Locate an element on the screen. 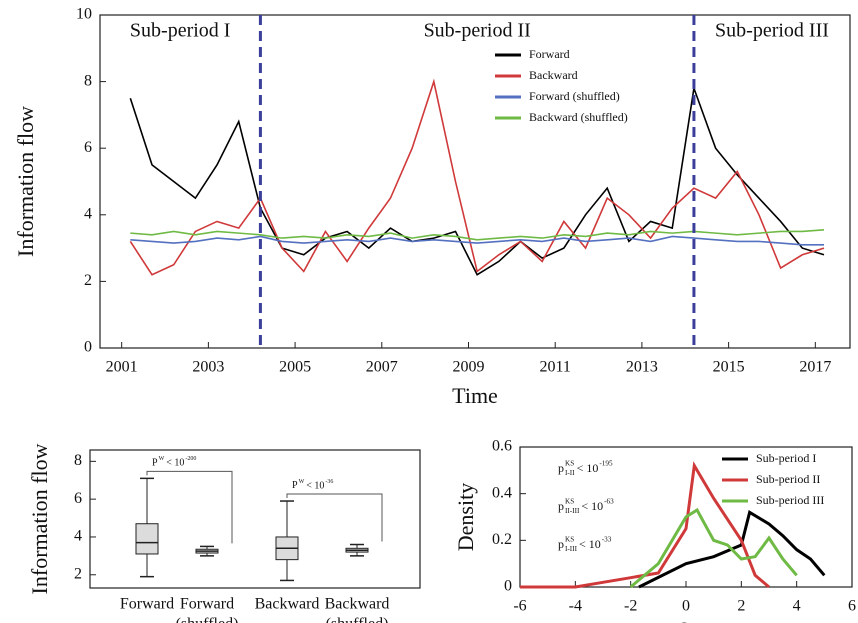 The width and height of the screenshot is (858, 623). y-axis-title: Density is located at coordinates (465, 517).